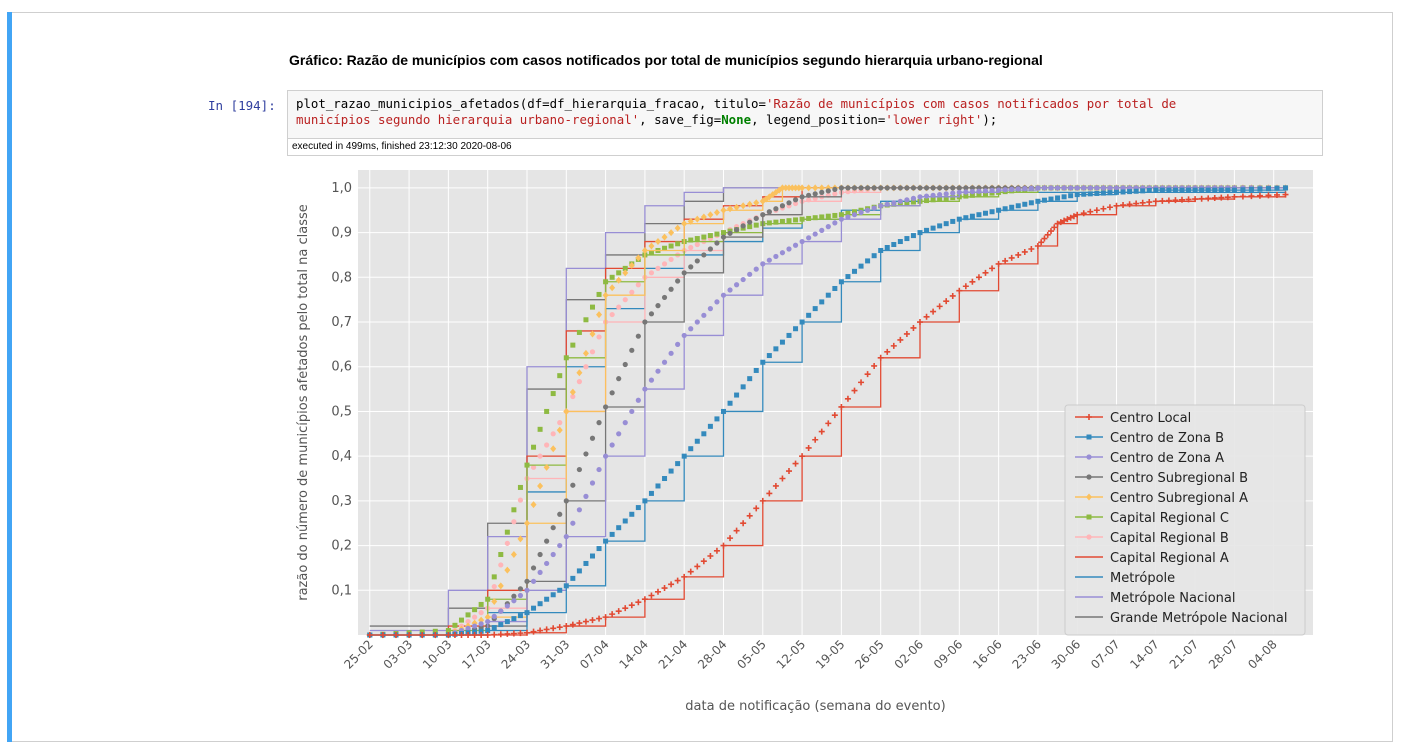  What do you see at coordinates (1144, 654) in the screenshot?
I see `x-tick-label: 14-07` at bounding box center [1144, 654].